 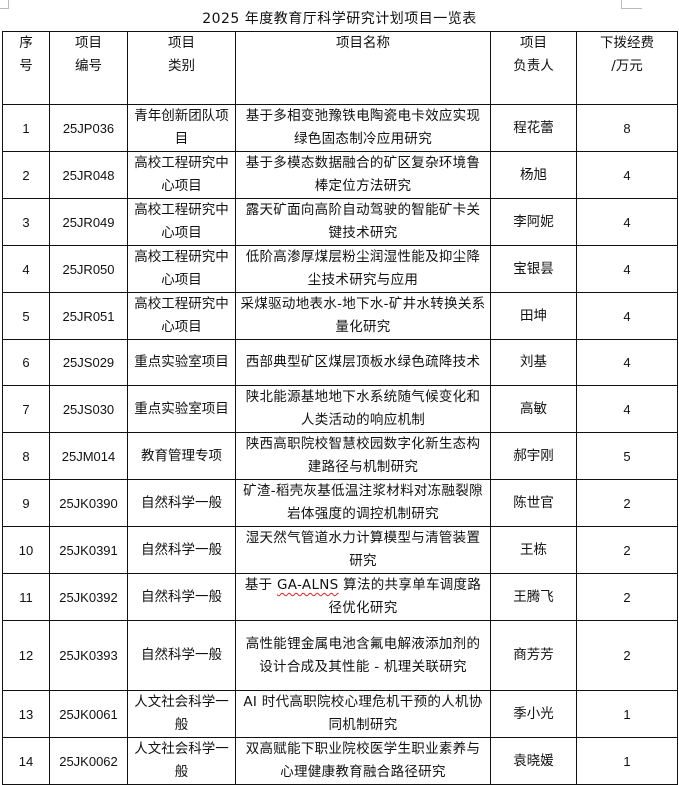 What do you see at coordinates (533, 222) in the screenshot?
I see `cell-leader: 李阿妮` at bounding box center [533, 222].